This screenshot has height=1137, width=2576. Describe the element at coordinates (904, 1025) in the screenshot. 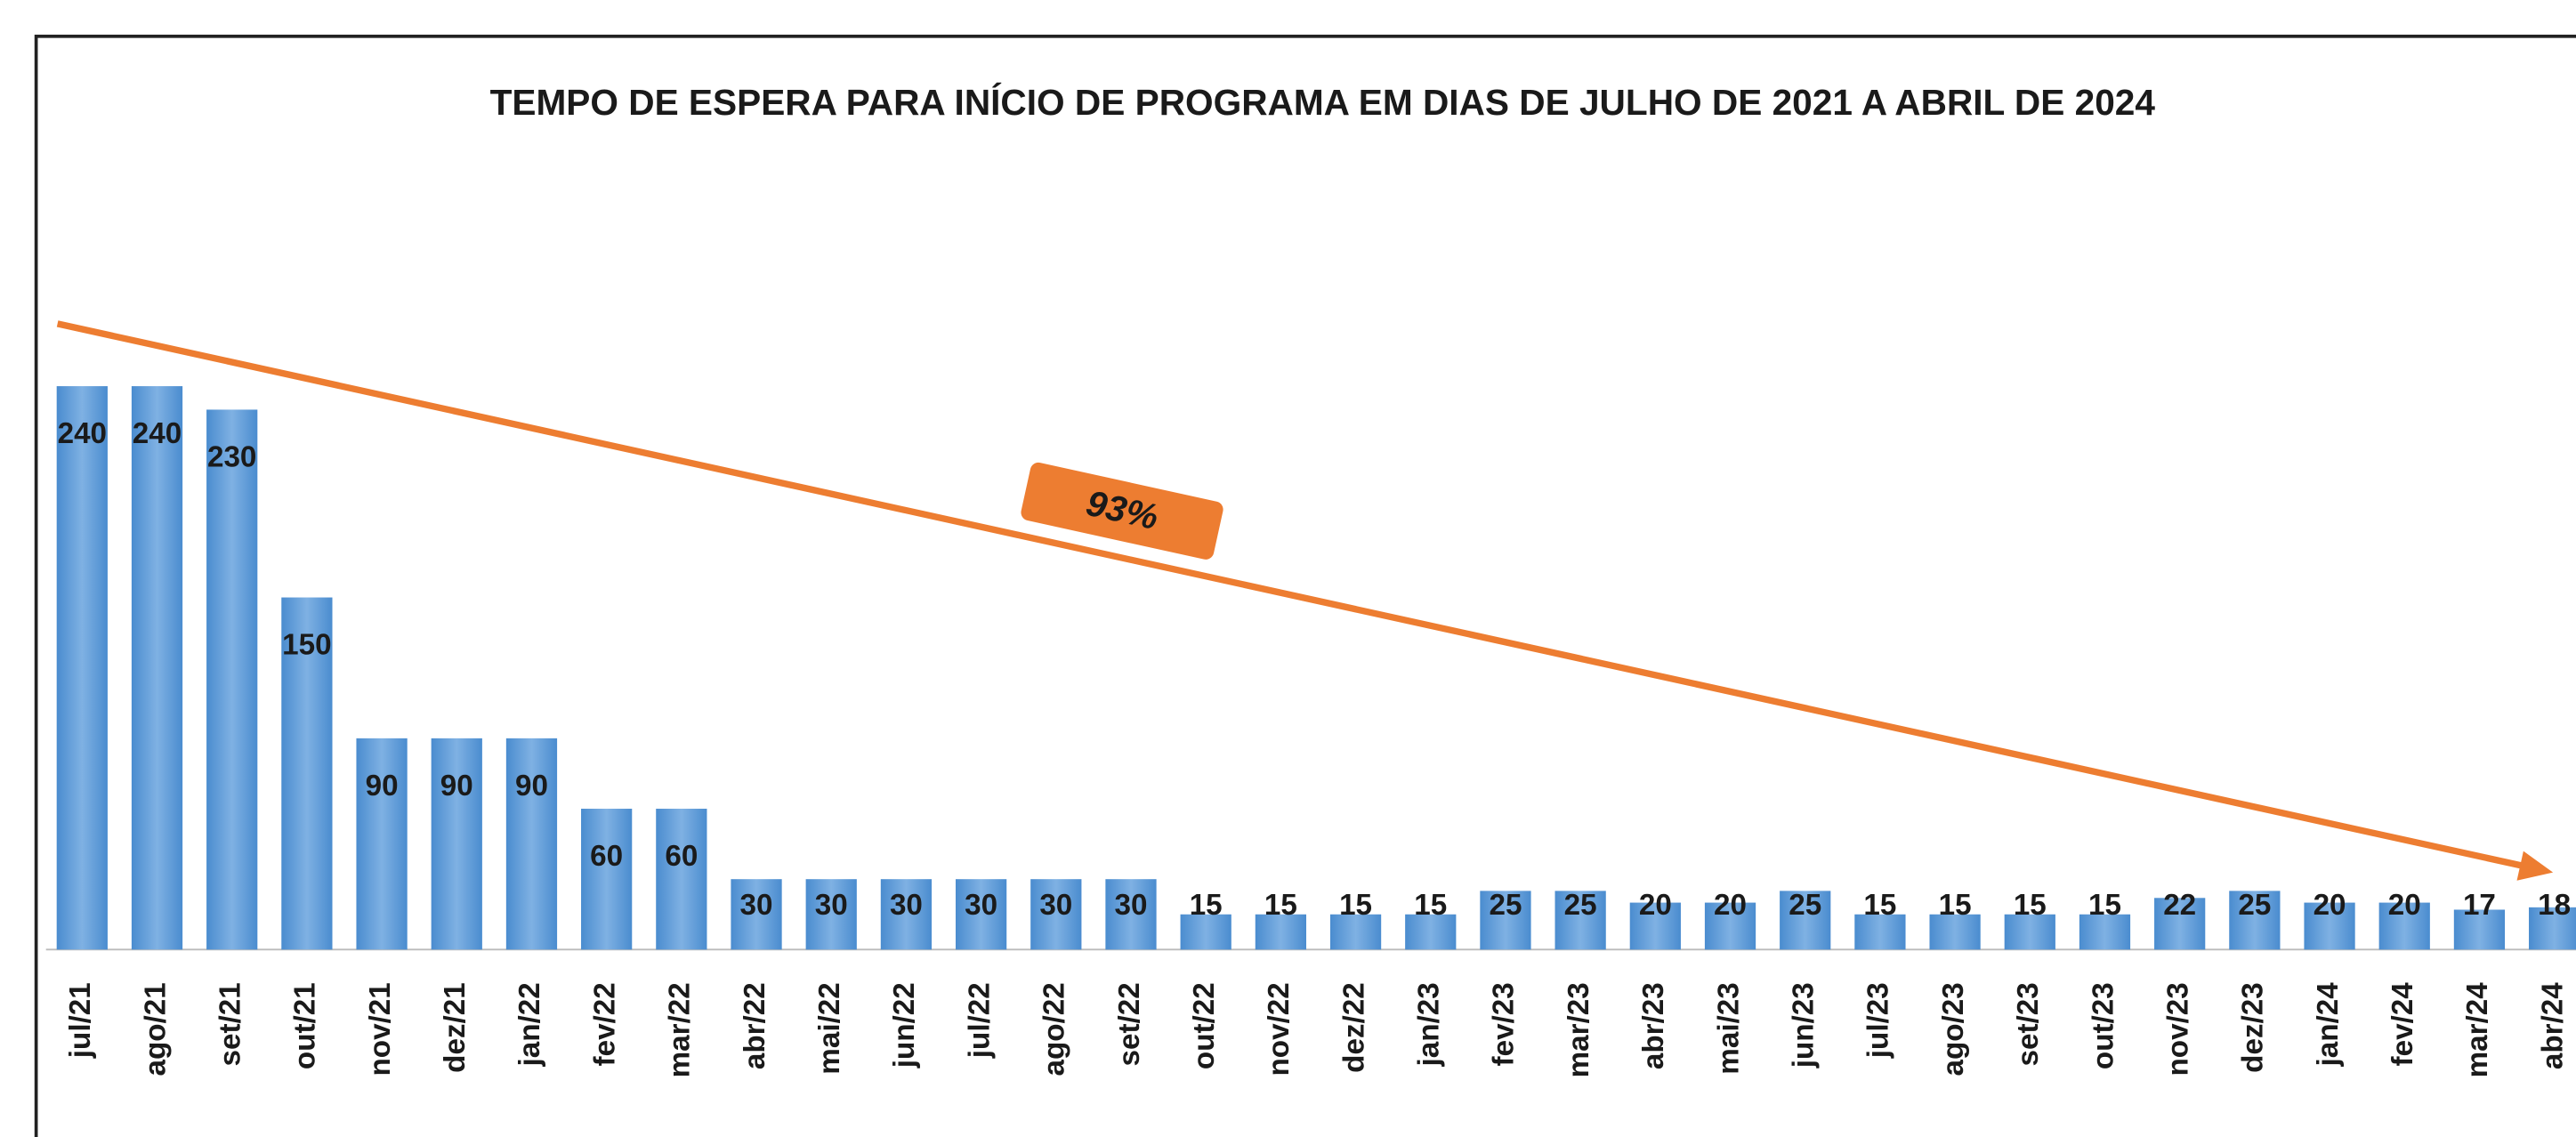

I see `x-tick-label: jun/22` at that location.